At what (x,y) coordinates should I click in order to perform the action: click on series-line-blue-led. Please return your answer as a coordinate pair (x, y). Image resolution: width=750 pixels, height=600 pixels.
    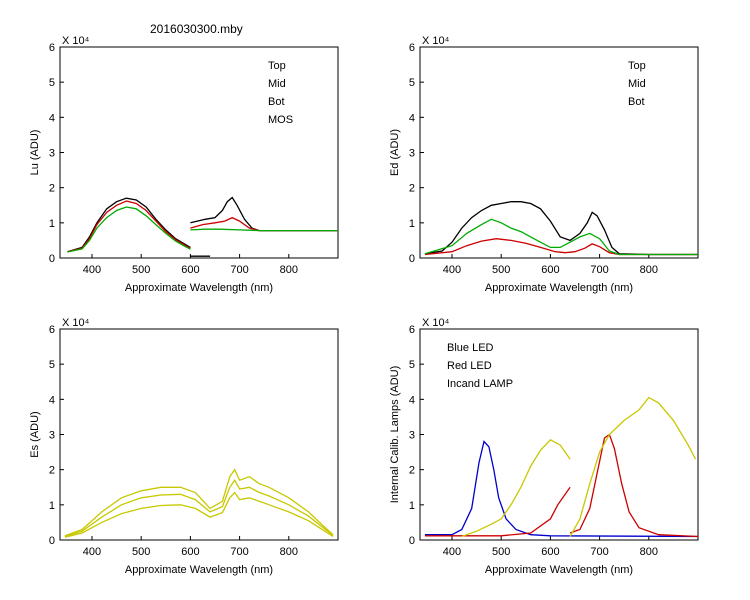
    Looking at the image, I should click on (561, 489).